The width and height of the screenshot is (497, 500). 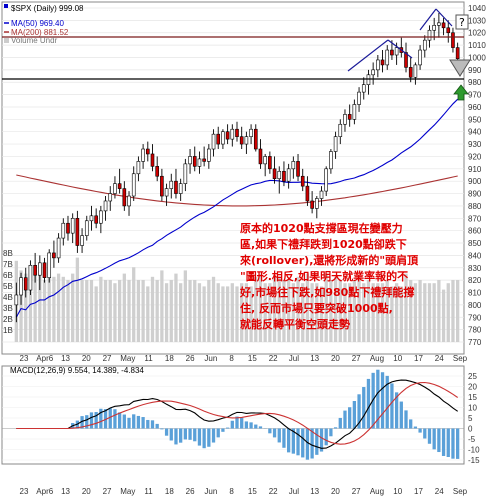 What do you see at coordinates (24, 358) in the screenshot?
I see `x-tick-label: 23` at bounding box center [24, 358].